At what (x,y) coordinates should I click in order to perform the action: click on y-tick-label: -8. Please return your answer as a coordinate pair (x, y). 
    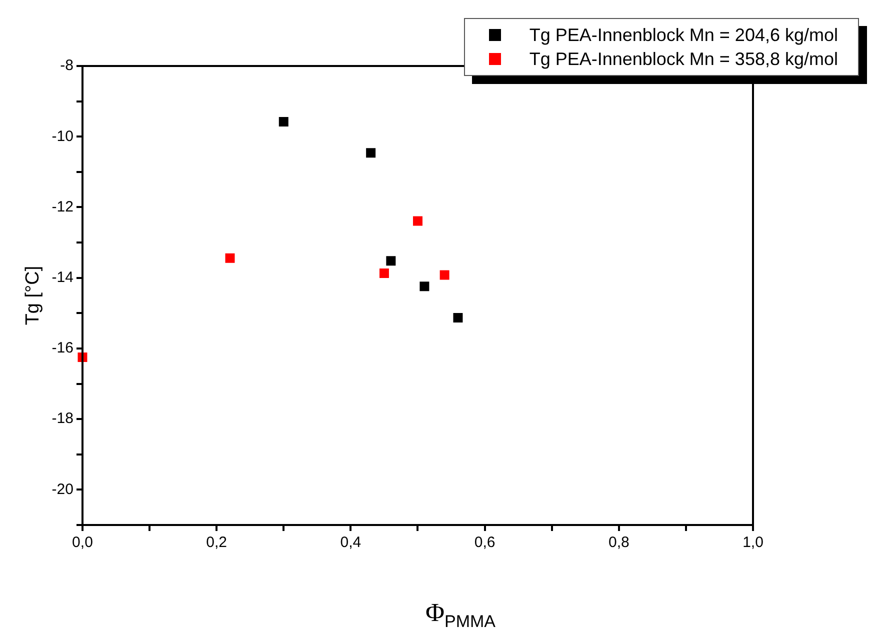
    Looking at the image, I should click on (67, 65).